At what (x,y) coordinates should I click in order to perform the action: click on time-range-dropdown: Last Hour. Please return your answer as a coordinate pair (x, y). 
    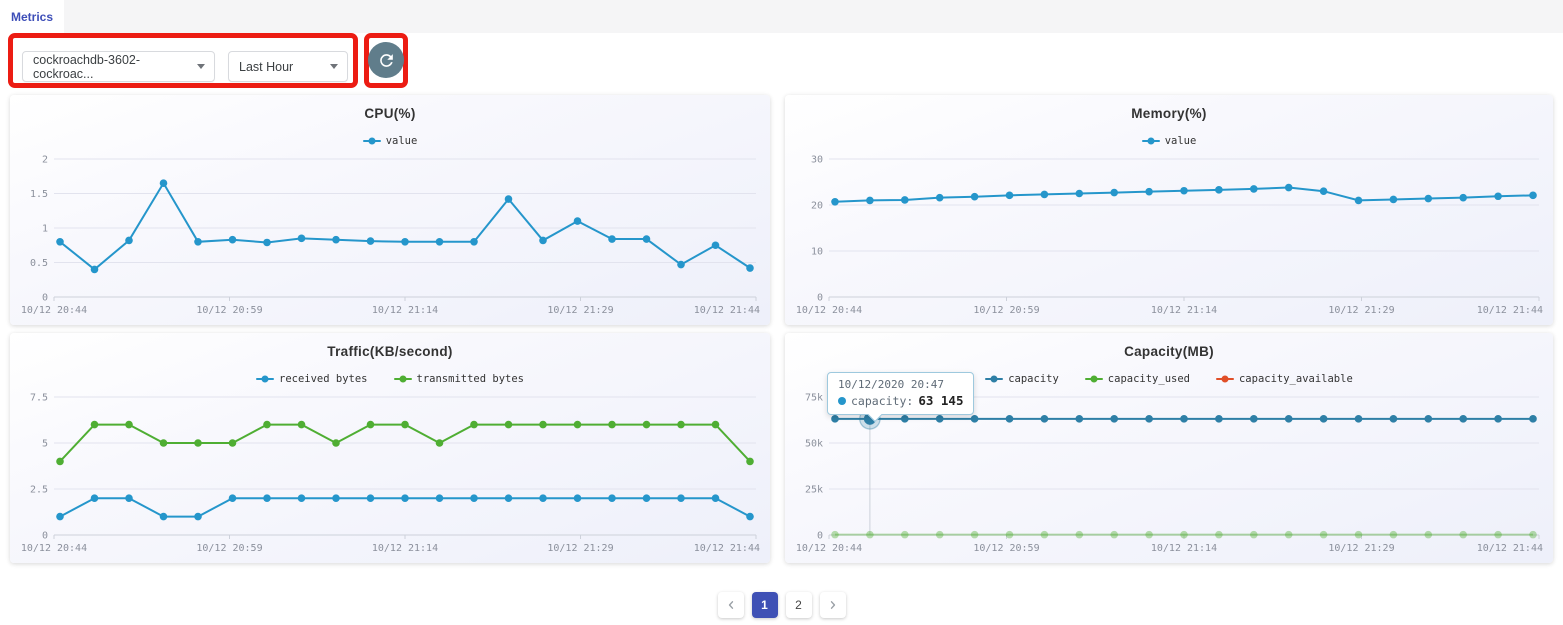
    Looking at the image, I should click on (288, 66).